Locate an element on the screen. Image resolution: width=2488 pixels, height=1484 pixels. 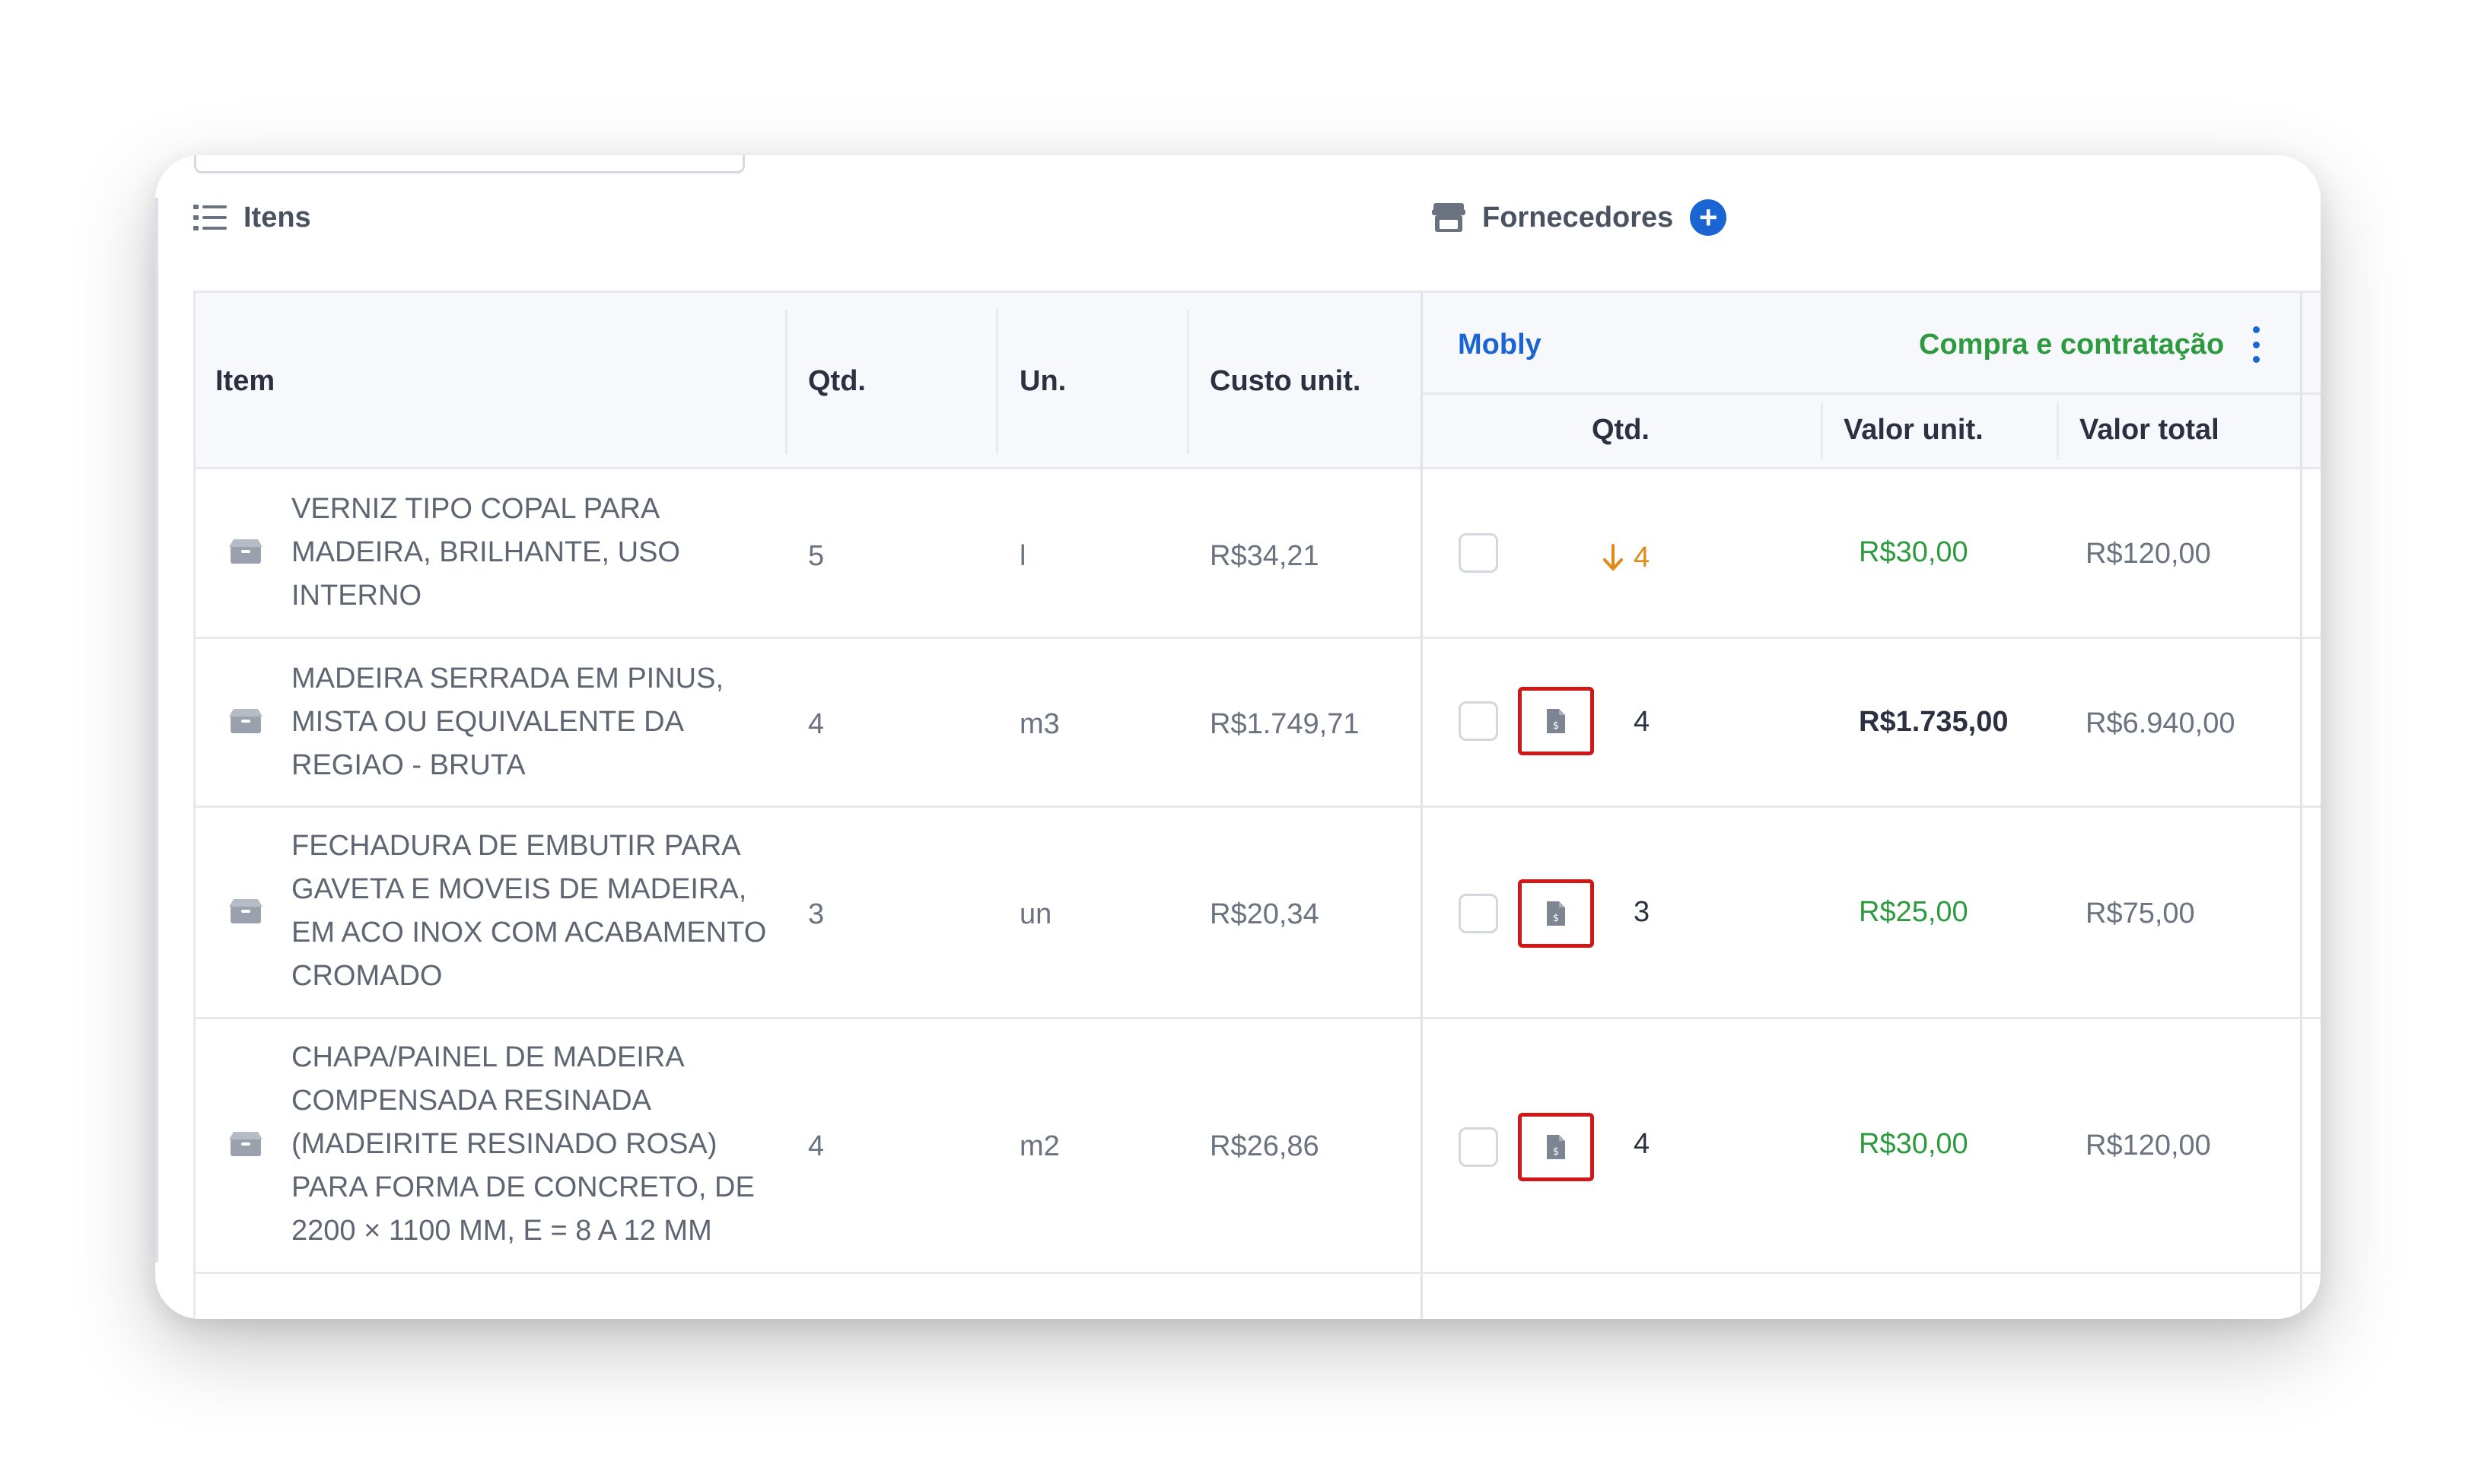
add-supplier-button: + is located at coordinates (1709, 217).